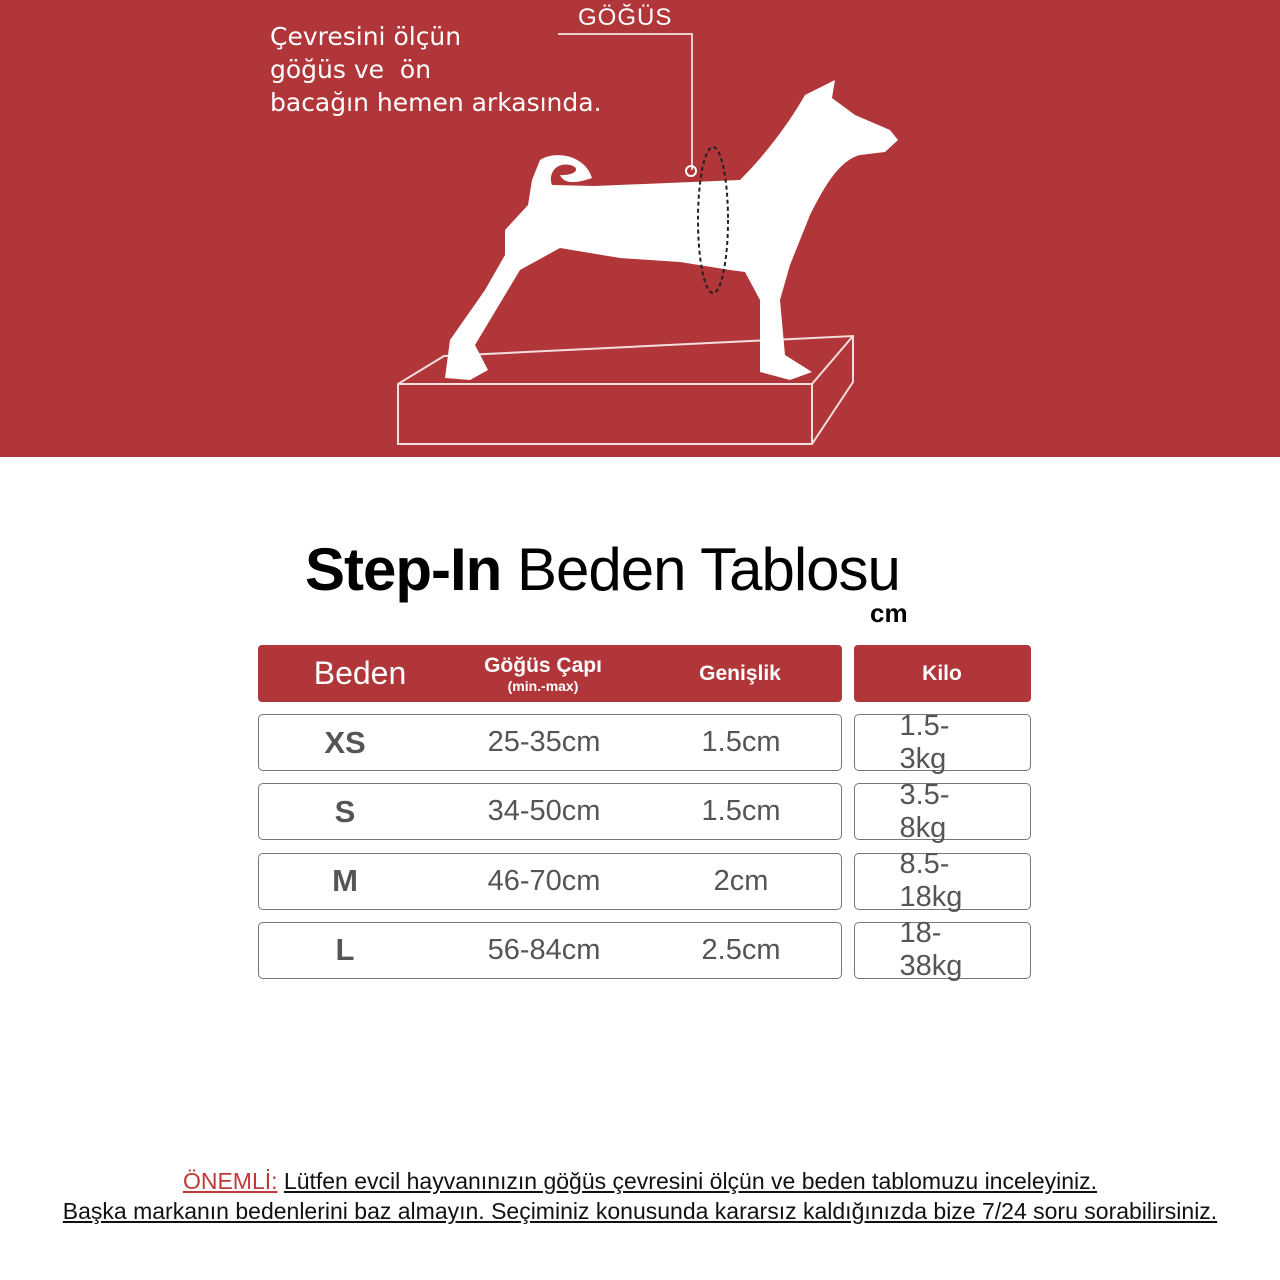 This screenshot has width=1280, height=1280. What do you see at coordinates (625, 101) in the screenshot?
I see `pointer-line` at bounding box center [625, 101].